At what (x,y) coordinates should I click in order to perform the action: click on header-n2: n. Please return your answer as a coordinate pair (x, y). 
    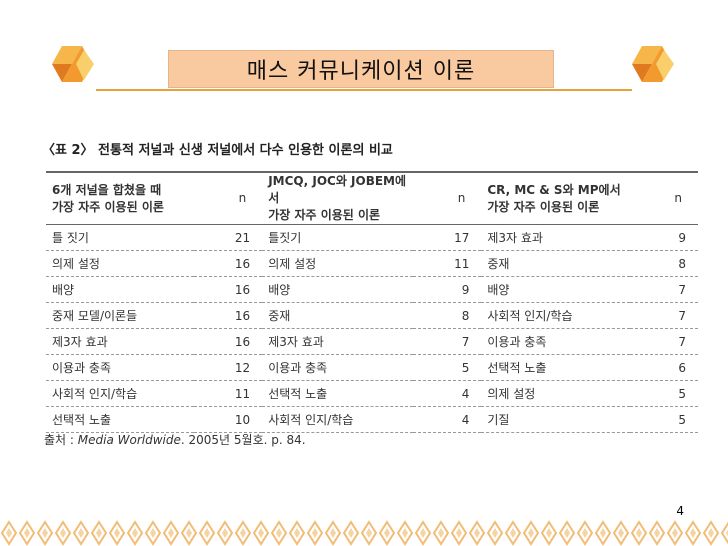
    Looking at the image, I should click on (447, 198).